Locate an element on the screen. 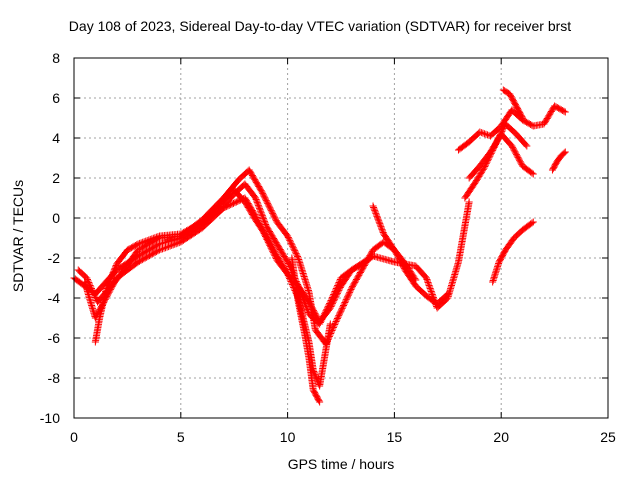  y-tick-label: 4 is located at coordinates (56, 138).